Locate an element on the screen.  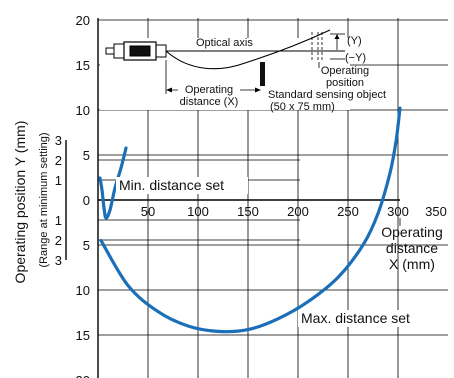
inset-y-plus: (Y) is located at coordinates (354, 41).